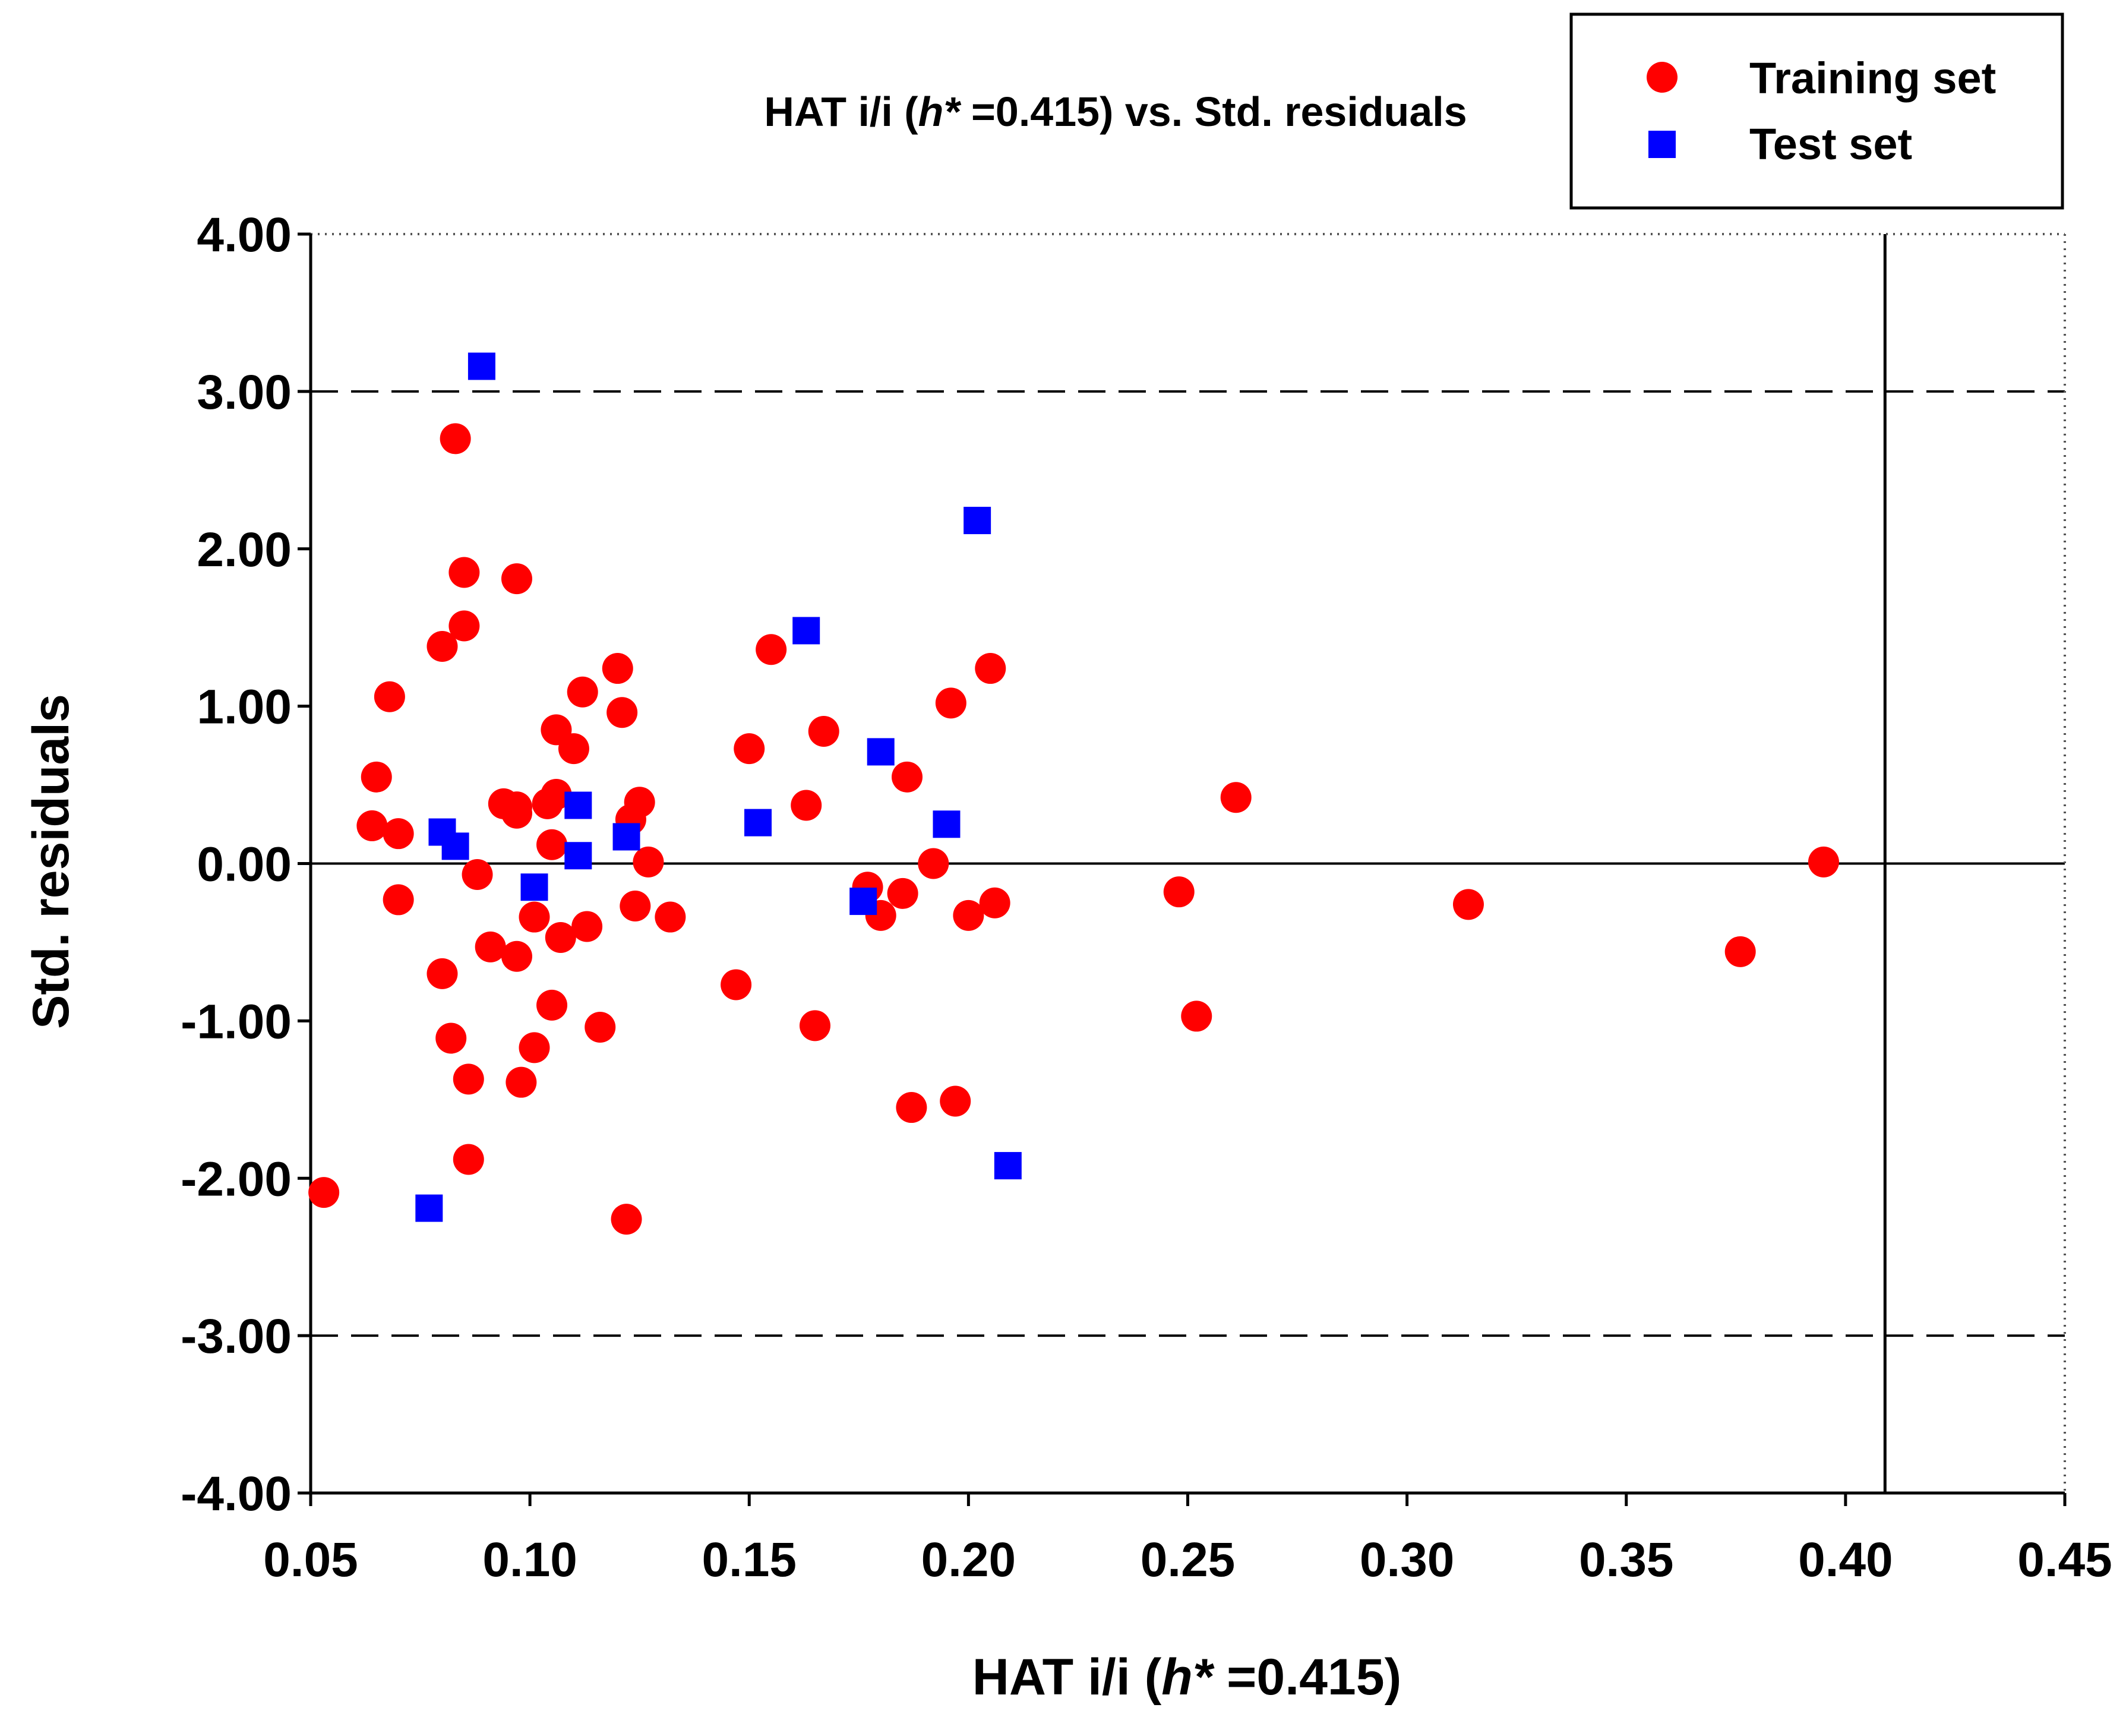 This screenshot has height=1736, width=2126. Describe the element at coordinates (1663, 77) in the screenshot. I see `legend-training-marker` at that location.